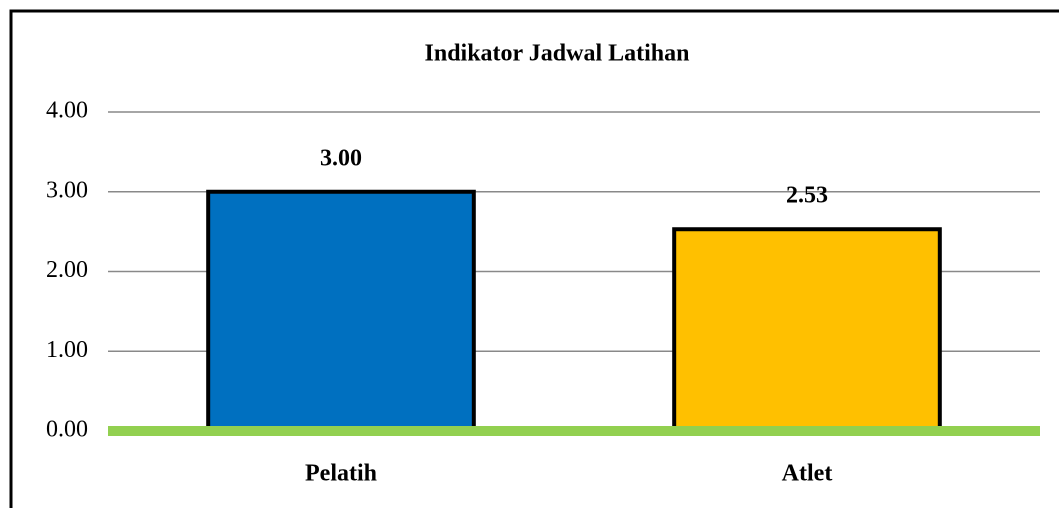 This screenshot has width=1059, height=508. What do you see at coordinates (67, 270) in the screenshot?
I see `y-tick-label: 2.00` at bounding box center [67, 270].